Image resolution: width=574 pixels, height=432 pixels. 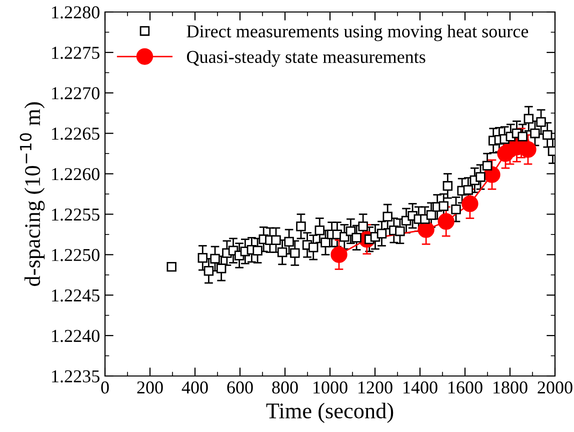 I want to click on x-tick-label: 800, so click(x=285, y=387).